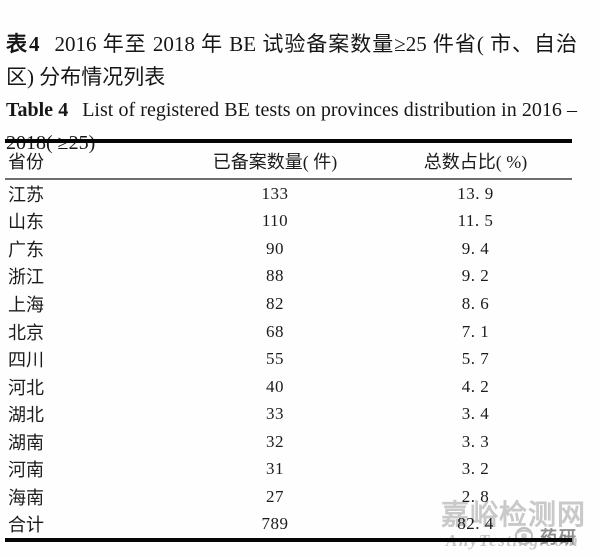  What do you see at coordinates (288, 497) in the screenshot?
I see `table-row: 海南 27 2. 8` at bounding box center [288, 497].